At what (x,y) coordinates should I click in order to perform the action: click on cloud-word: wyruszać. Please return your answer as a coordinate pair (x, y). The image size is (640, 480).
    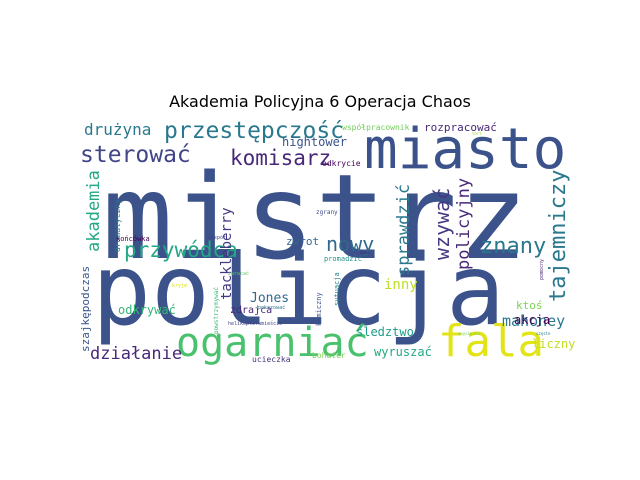
    Looking at the image, I should click on (403, 352).